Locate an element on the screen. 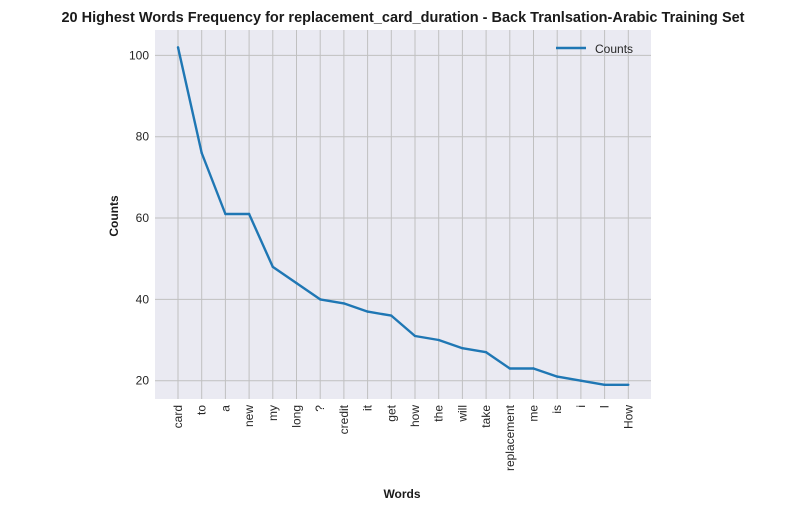  x-tick-label: my is located at coordinates (273, 413).